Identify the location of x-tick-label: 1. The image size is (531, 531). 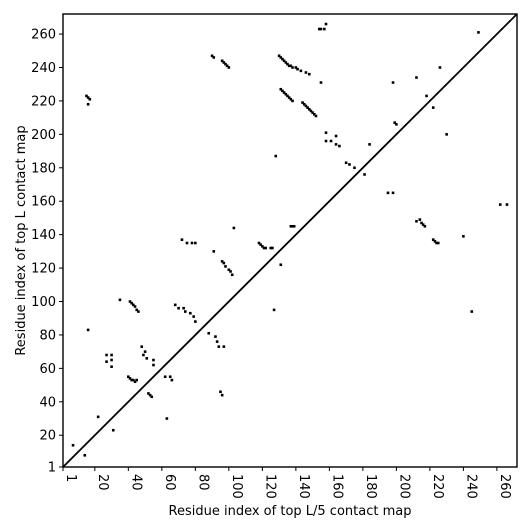
(70, 478).